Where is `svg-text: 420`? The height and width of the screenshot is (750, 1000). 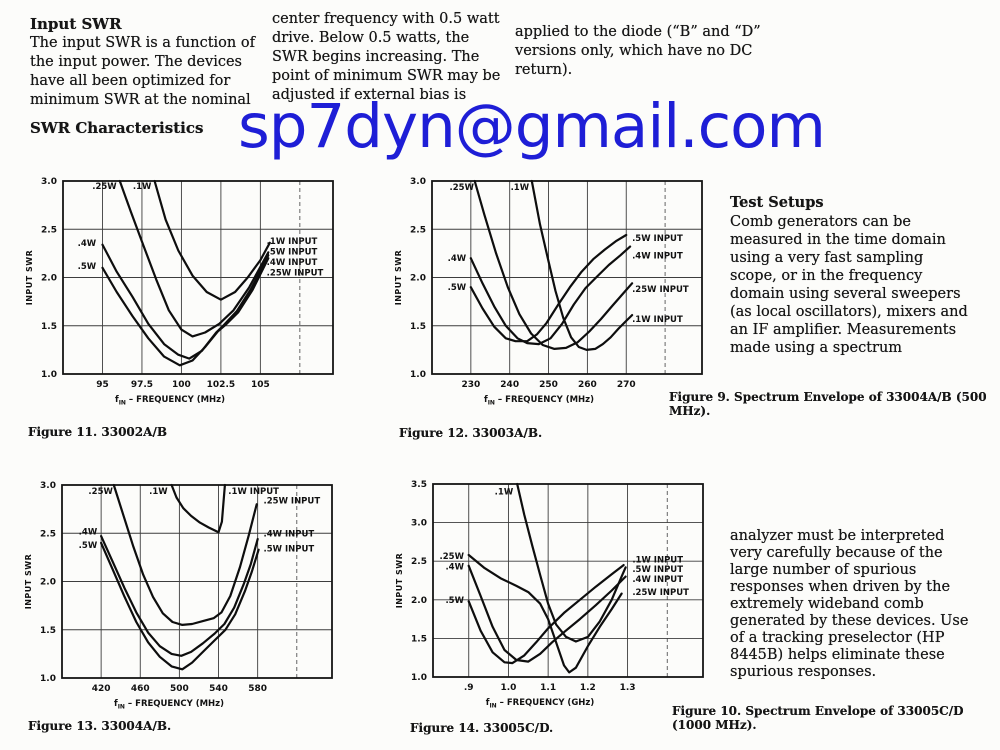
svg-text: 420 is located at coordinates (101, 689).